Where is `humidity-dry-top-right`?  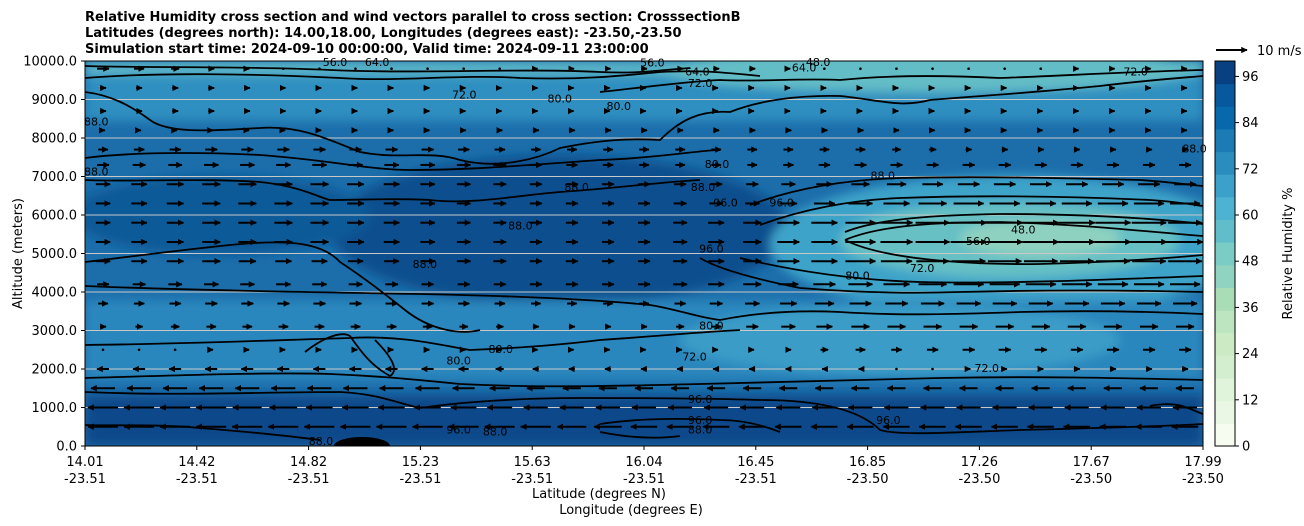 humidity-dry-top-right is located at coordinates (930, 76).